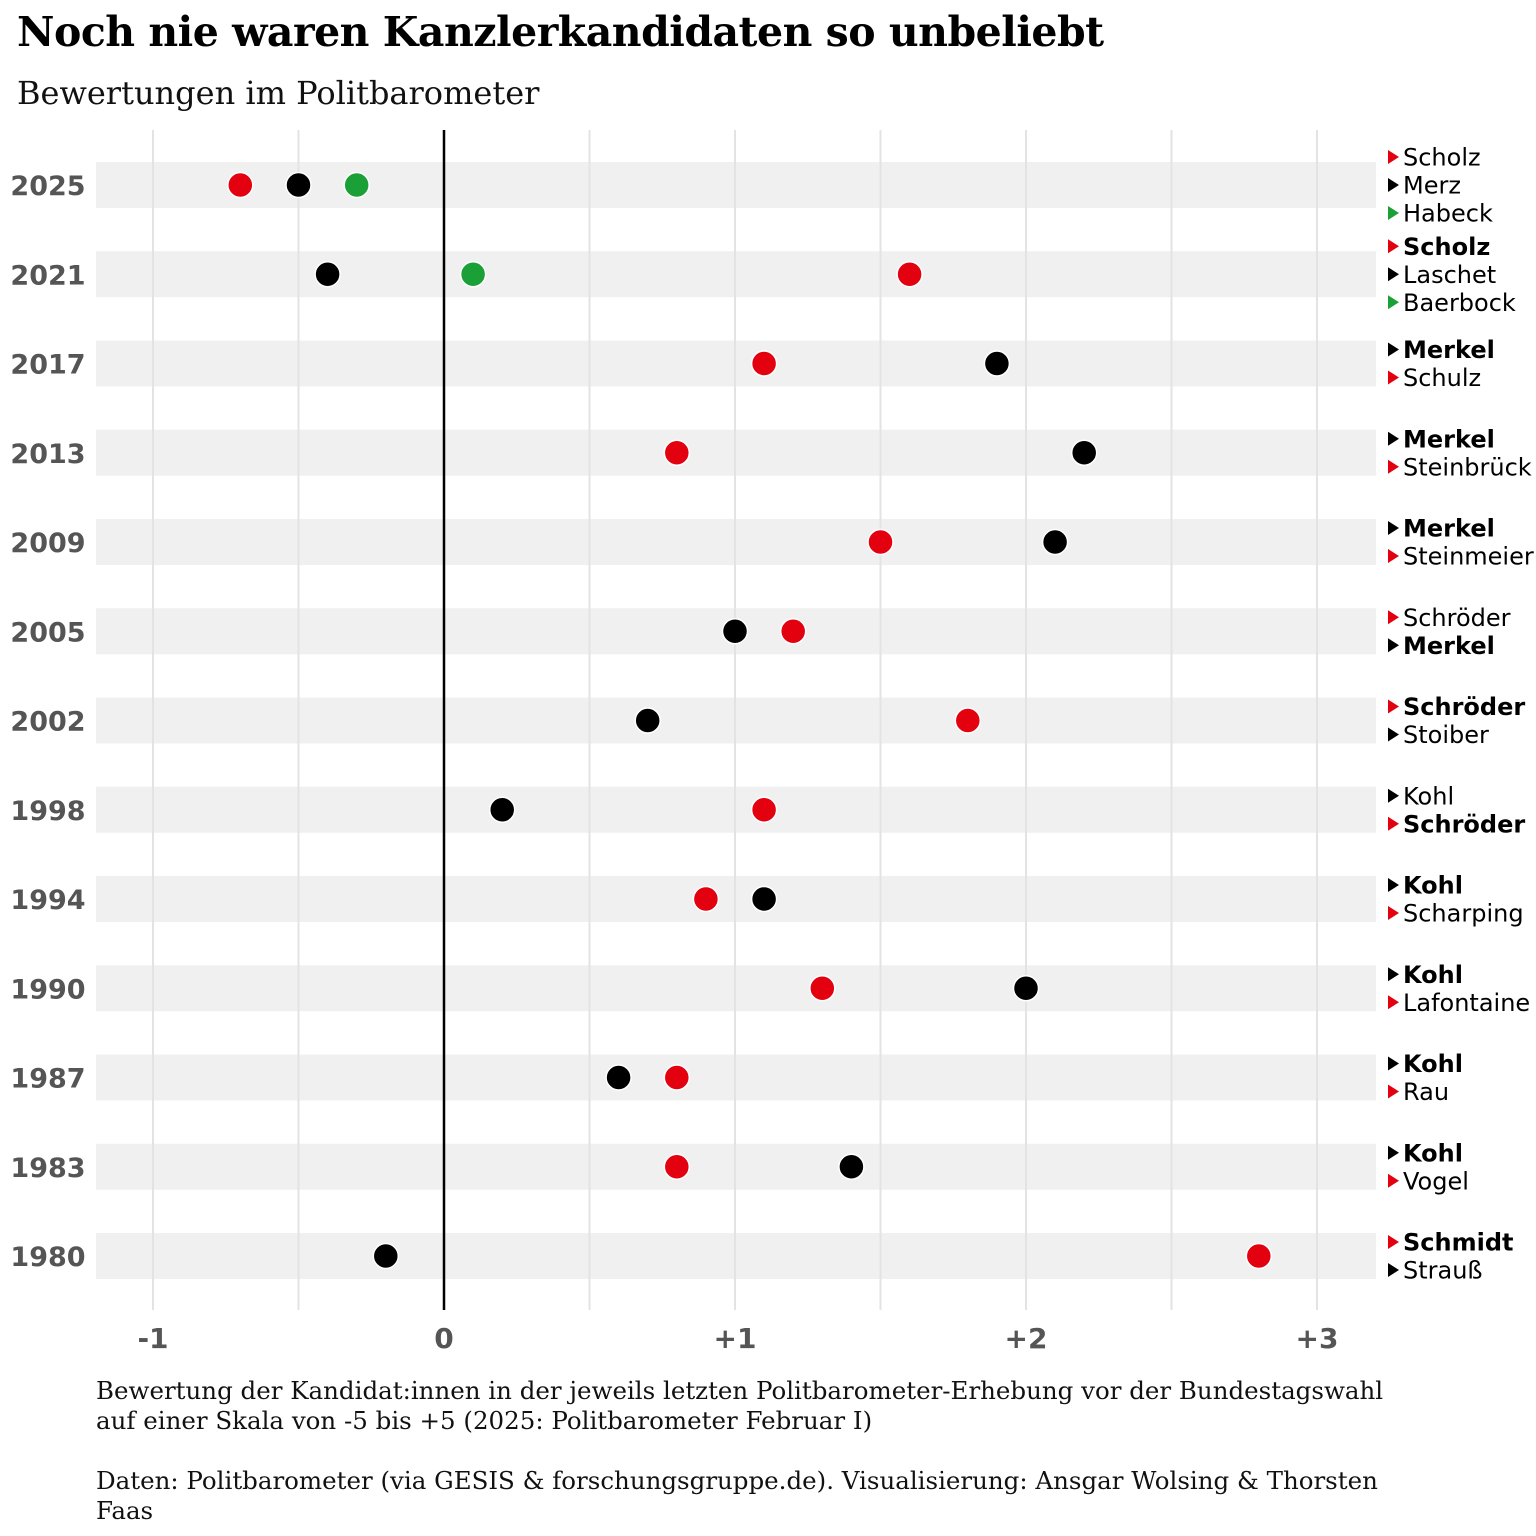 This screenshot has height=1536, width=1536. Describe the element at coordinates (386, 1256) in the screenshot. I see `dot-strauss-1980` at that location.